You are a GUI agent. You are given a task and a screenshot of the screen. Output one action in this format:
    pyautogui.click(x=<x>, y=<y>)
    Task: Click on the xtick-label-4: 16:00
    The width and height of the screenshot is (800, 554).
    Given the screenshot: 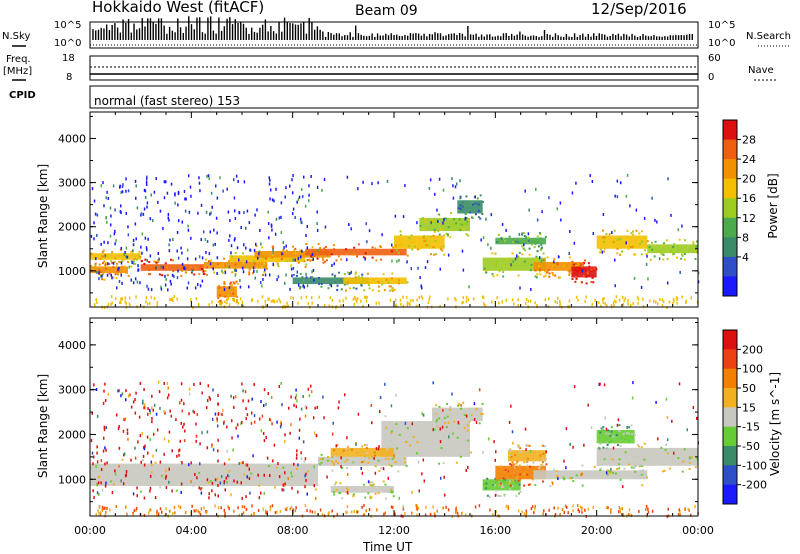 What is the action you would take?
    pyautogui.click(x=495, y=530)
    